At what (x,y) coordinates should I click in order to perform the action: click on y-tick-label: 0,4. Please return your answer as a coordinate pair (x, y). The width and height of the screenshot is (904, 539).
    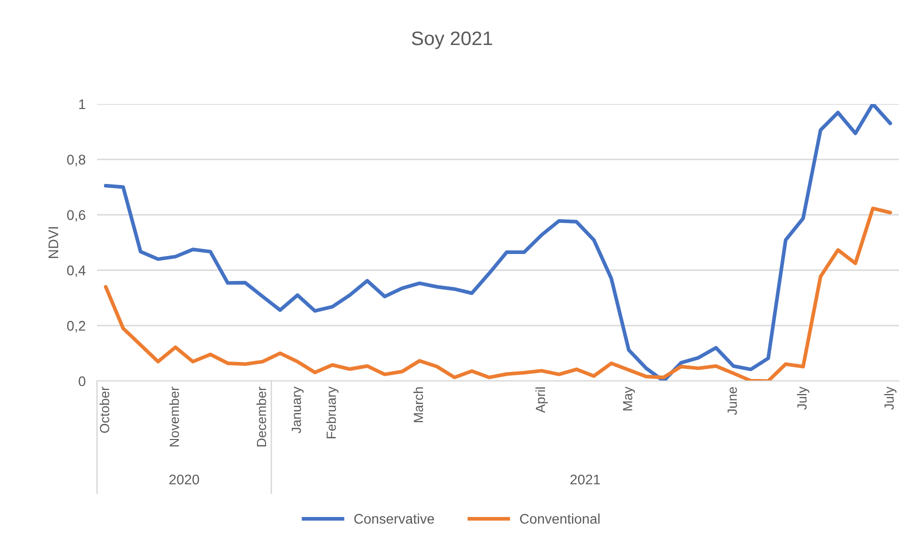
    Looking at the image, I should click on (76, 272).